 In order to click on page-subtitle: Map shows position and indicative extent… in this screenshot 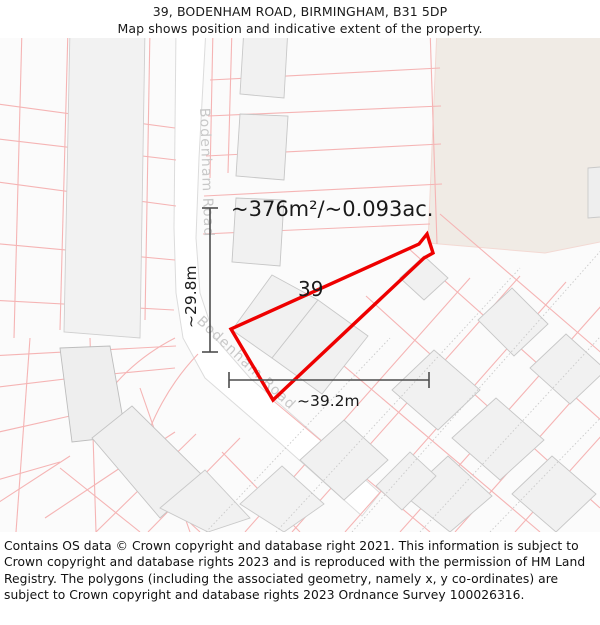, I will do `click(300, 28)`.